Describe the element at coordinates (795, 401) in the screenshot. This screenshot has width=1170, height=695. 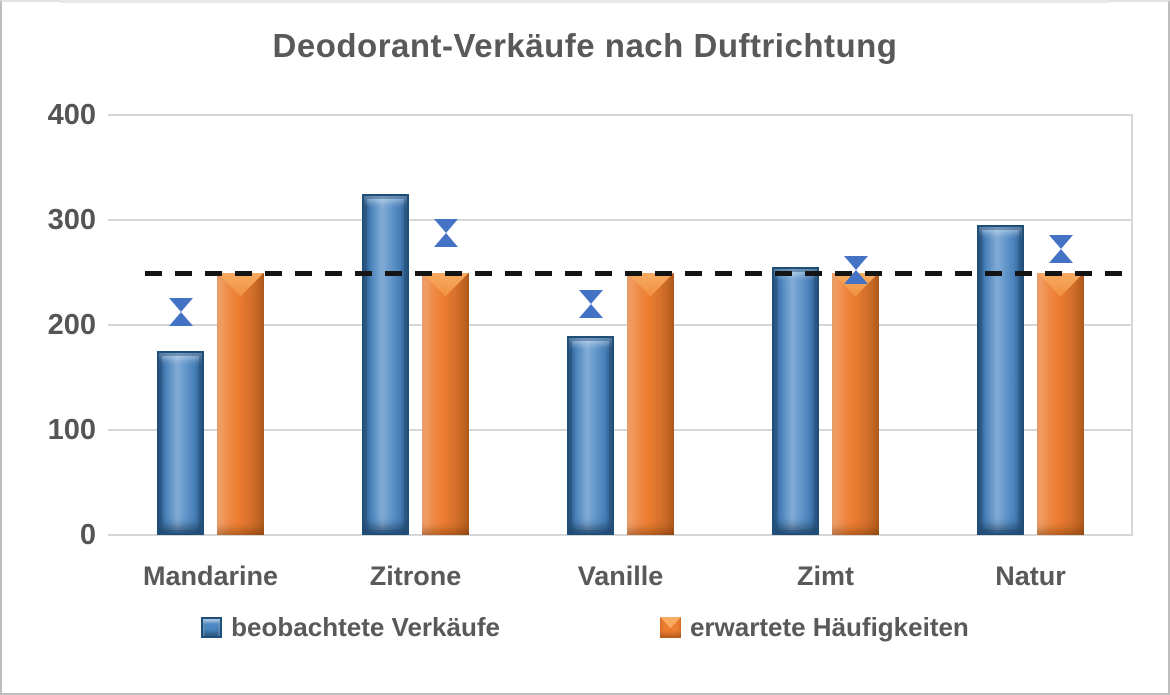
I see `bar-observed-zimt` at that location.